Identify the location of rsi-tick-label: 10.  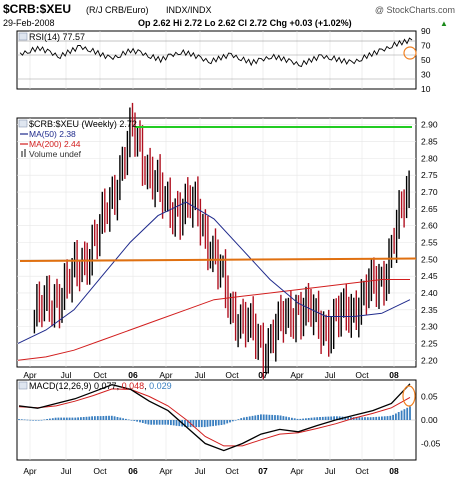
(426, 89).